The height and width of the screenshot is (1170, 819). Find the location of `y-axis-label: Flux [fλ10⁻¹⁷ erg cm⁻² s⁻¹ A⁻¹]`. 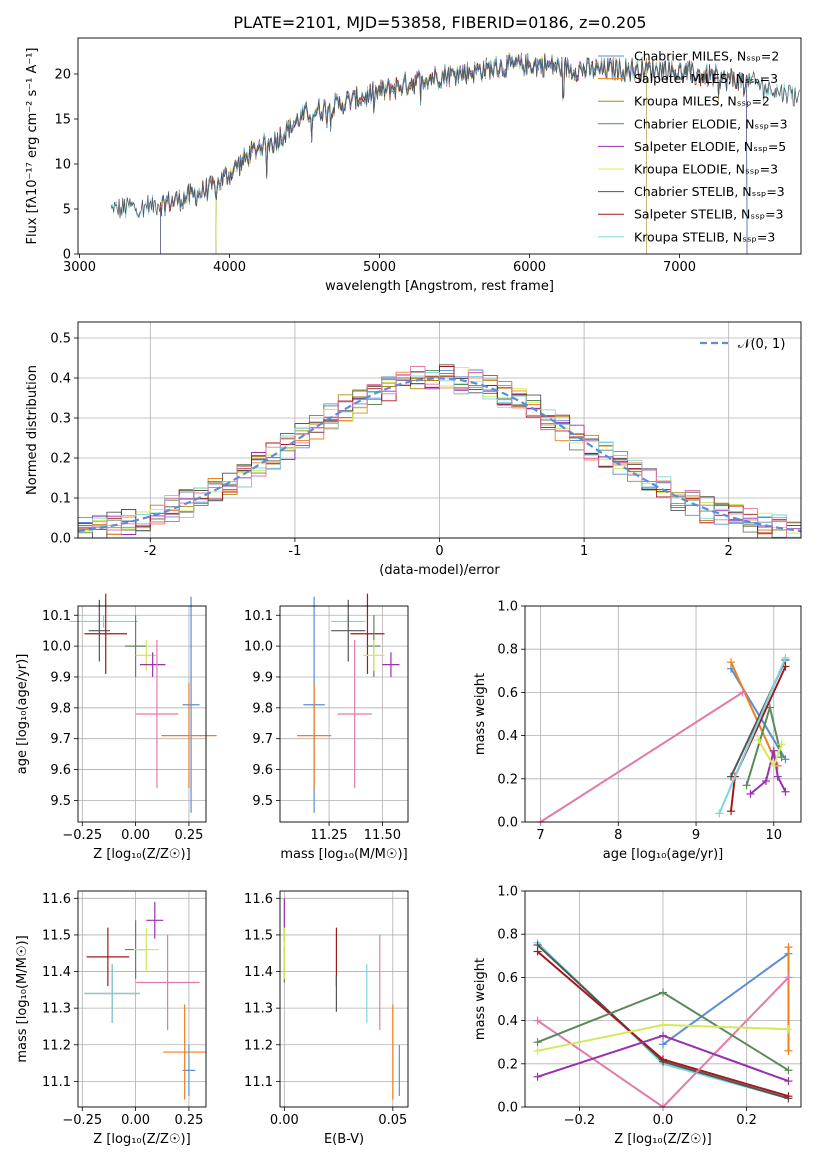

y-axis-label: Flux [fλ10⁻¹⁷ erg cm⁻² s⁻¹ A⁻¹] is located at coordinates (32, 146).